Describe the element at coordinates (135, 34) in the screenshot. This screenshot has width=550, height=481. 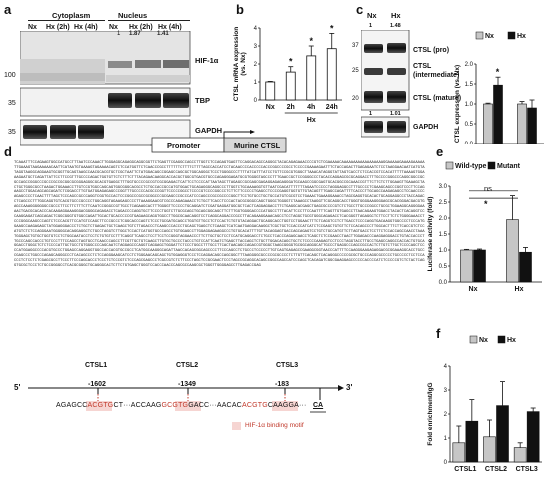
I see `hif-ratio: 1.87` at that location.